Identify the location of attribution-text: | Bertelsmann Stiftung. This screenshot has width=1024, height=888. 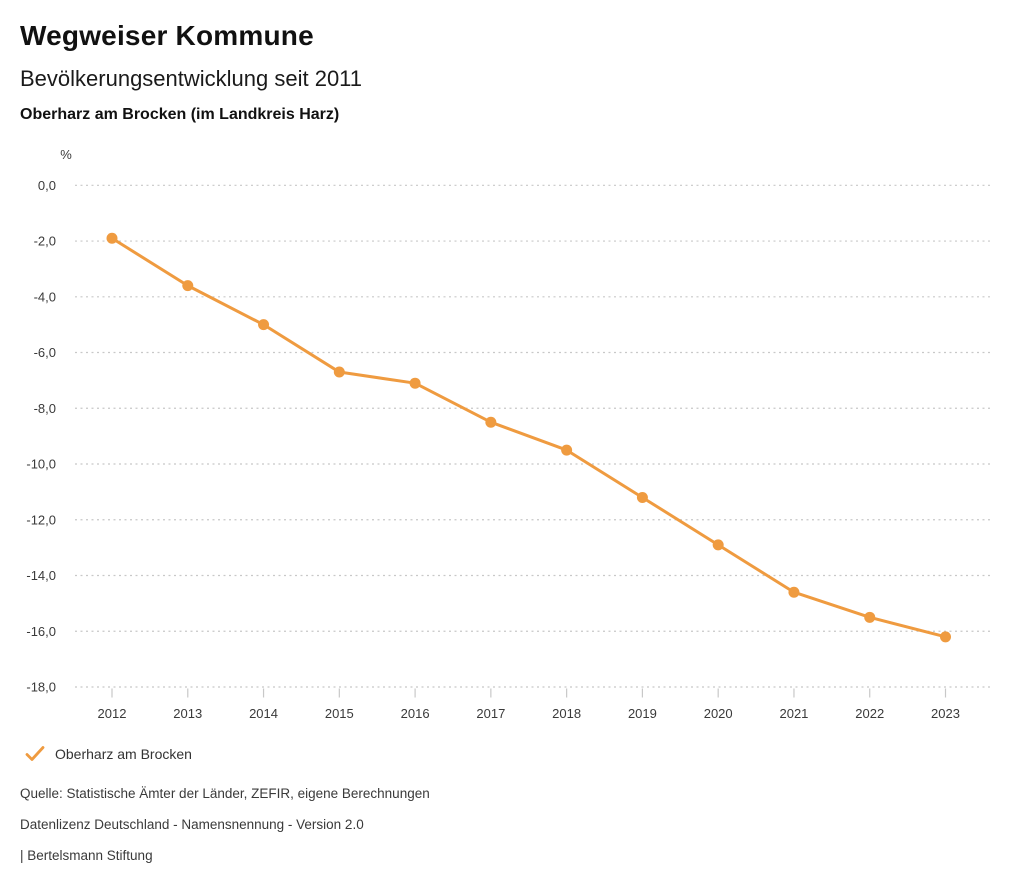
(86, 855).